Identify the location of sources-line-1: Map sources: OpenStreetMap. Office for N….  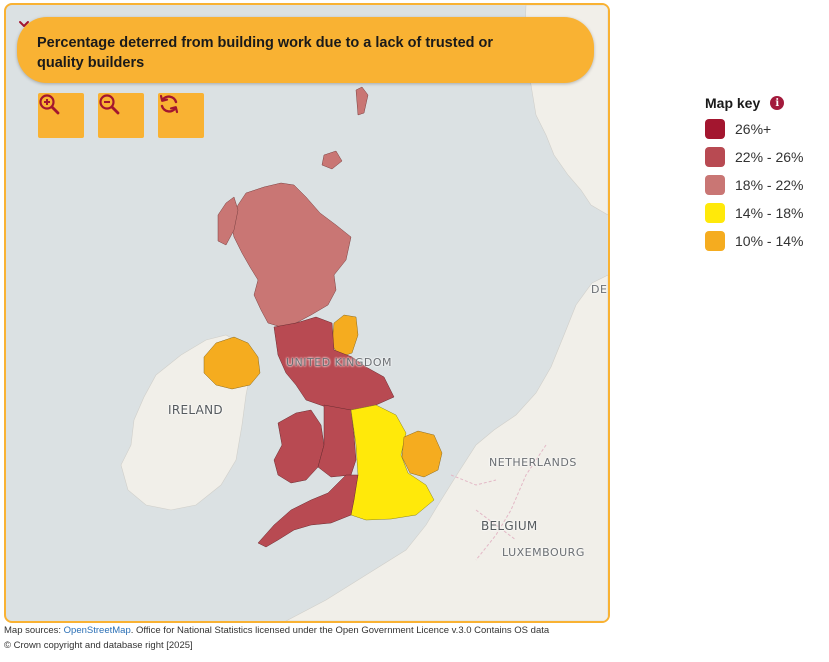
(276, 630).